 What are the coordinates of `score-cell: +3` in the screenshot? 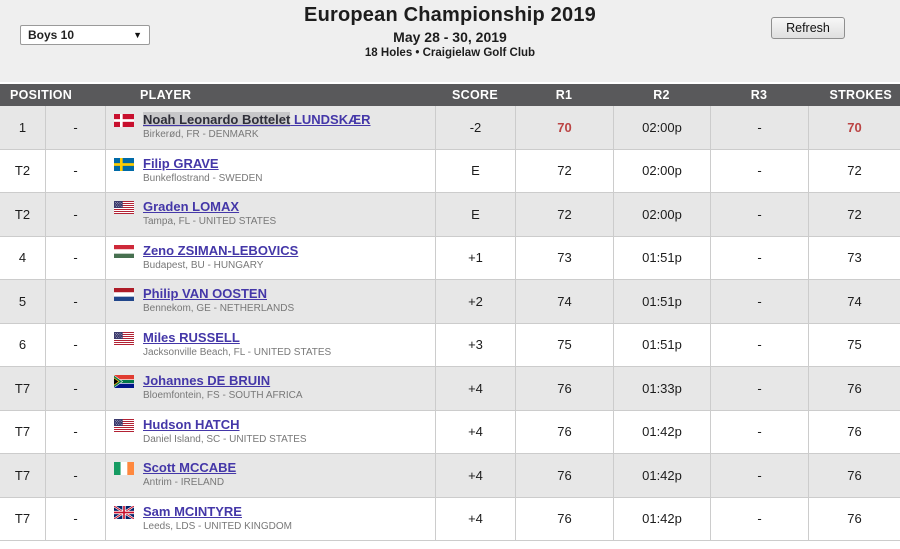 It's located at (475, 344).